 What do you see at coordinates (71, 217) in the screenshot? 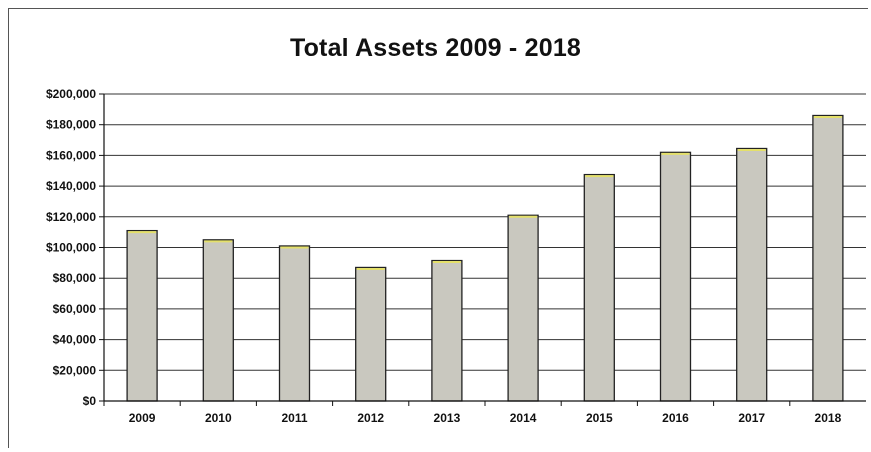
I see `y-tick-label: $120,000` at bounding box center [71, 217].